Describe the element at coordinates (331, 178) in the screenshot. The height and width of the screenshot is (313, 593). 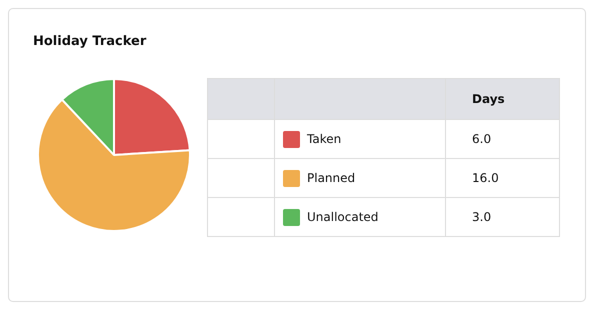
I see `legend-label: Planned` at that location.